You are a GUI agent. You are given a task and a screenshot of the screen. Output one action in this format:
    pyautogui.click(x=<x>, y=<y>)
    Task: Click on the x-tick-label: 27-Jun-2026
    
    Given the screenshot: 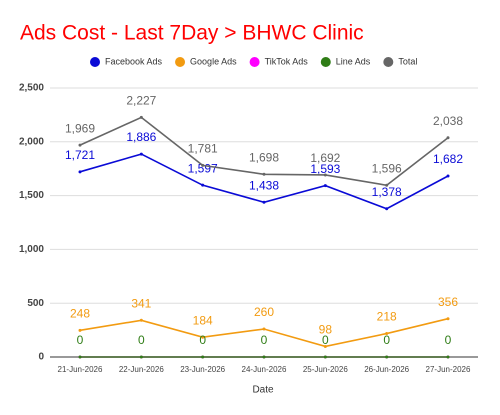 What is the action you would take?
    pyautogui.click(x=448, y=369)
    